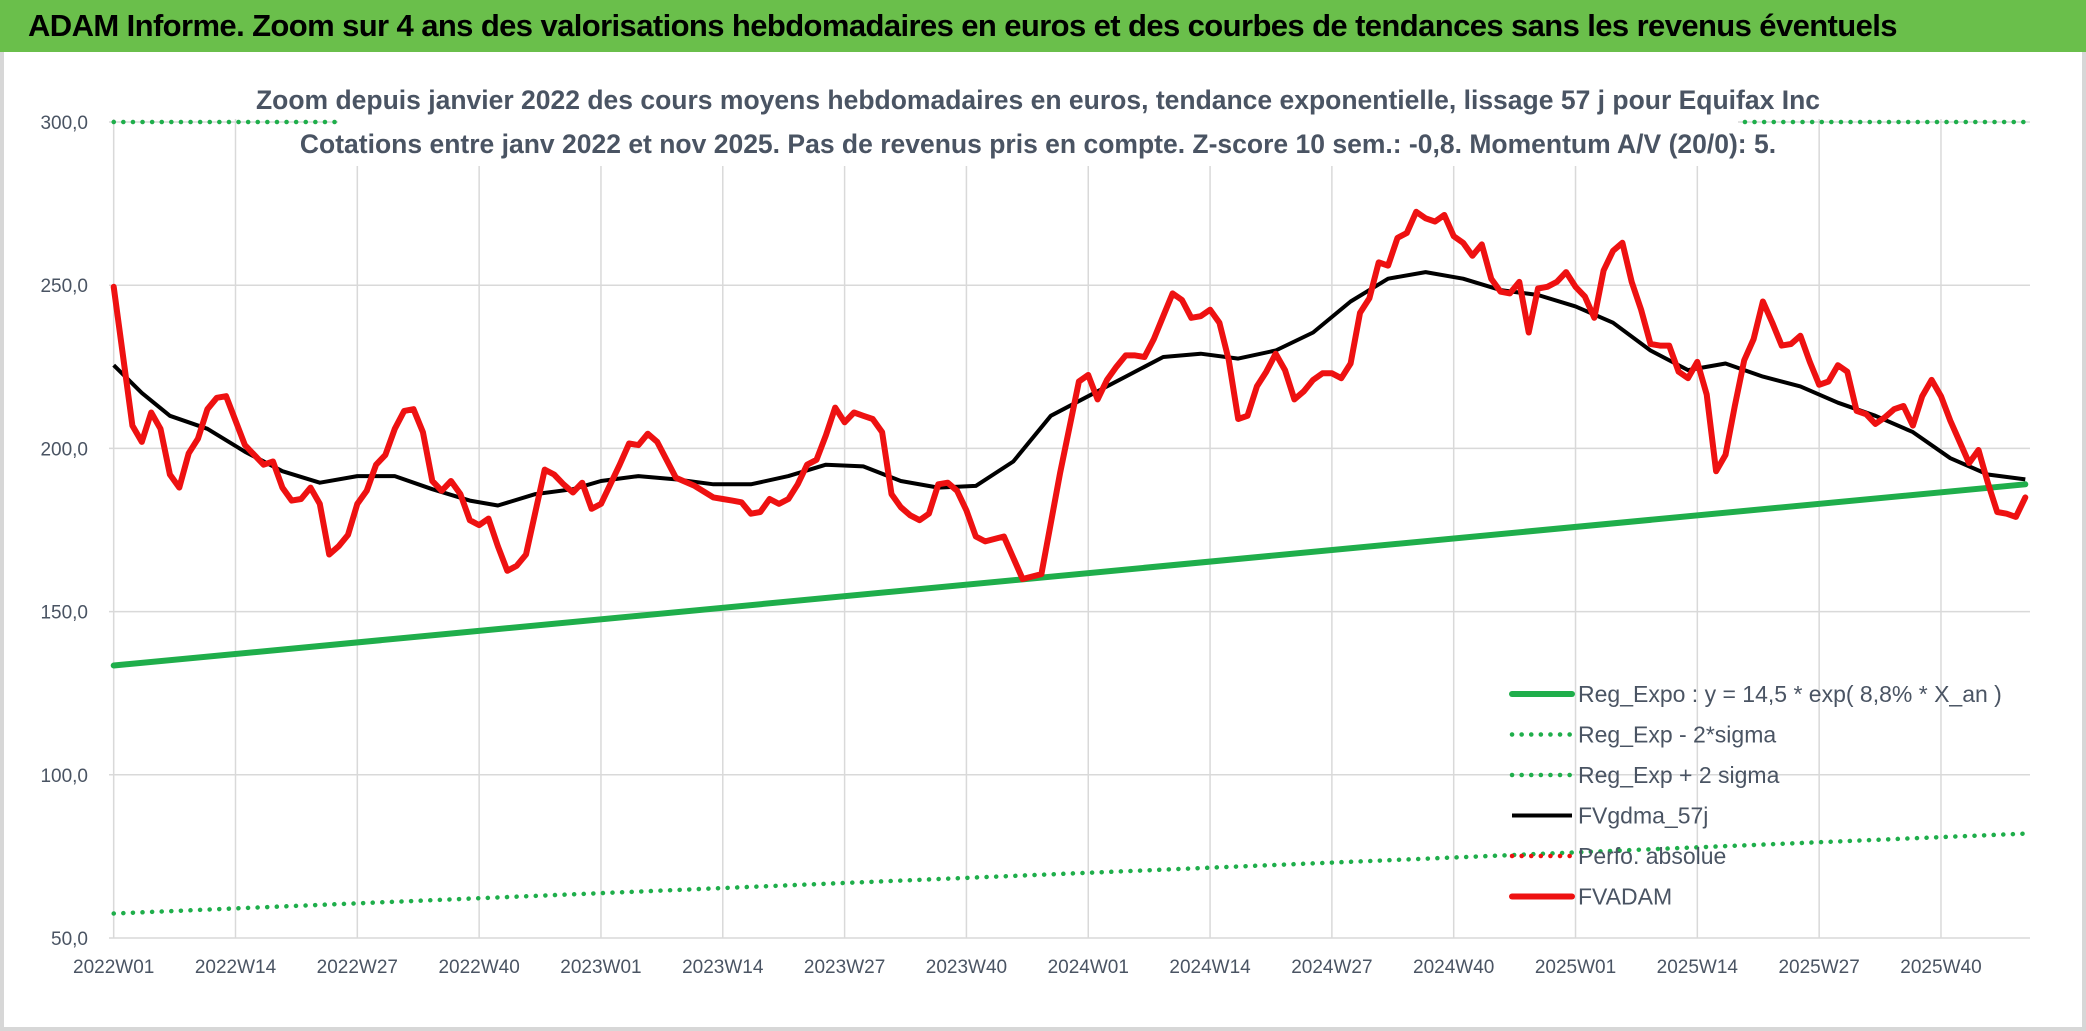 The width and height of the screenshot is (2086, 1031). What do you see at coordinates (1575, 967) in the screenshot?
I see `x-tick-label: 2025W01` at bounding box center [1575, 967].